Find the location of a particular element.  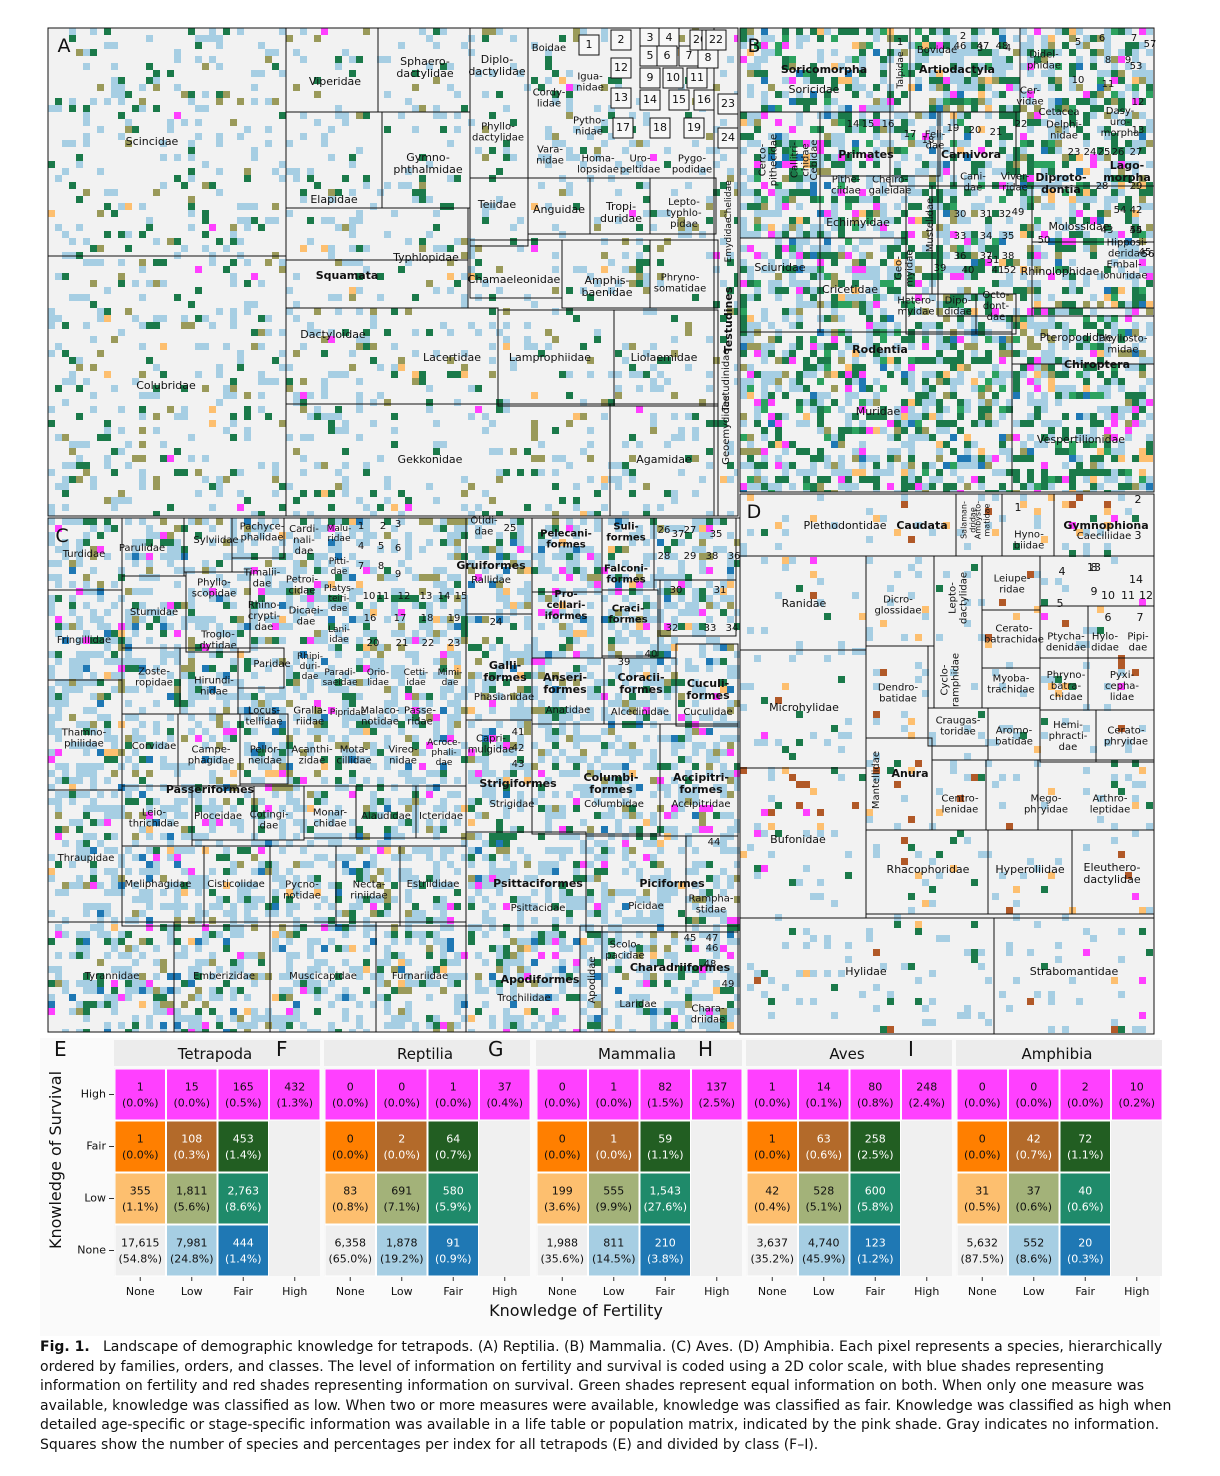

small-family-cell is located at coordinates (650, 100).